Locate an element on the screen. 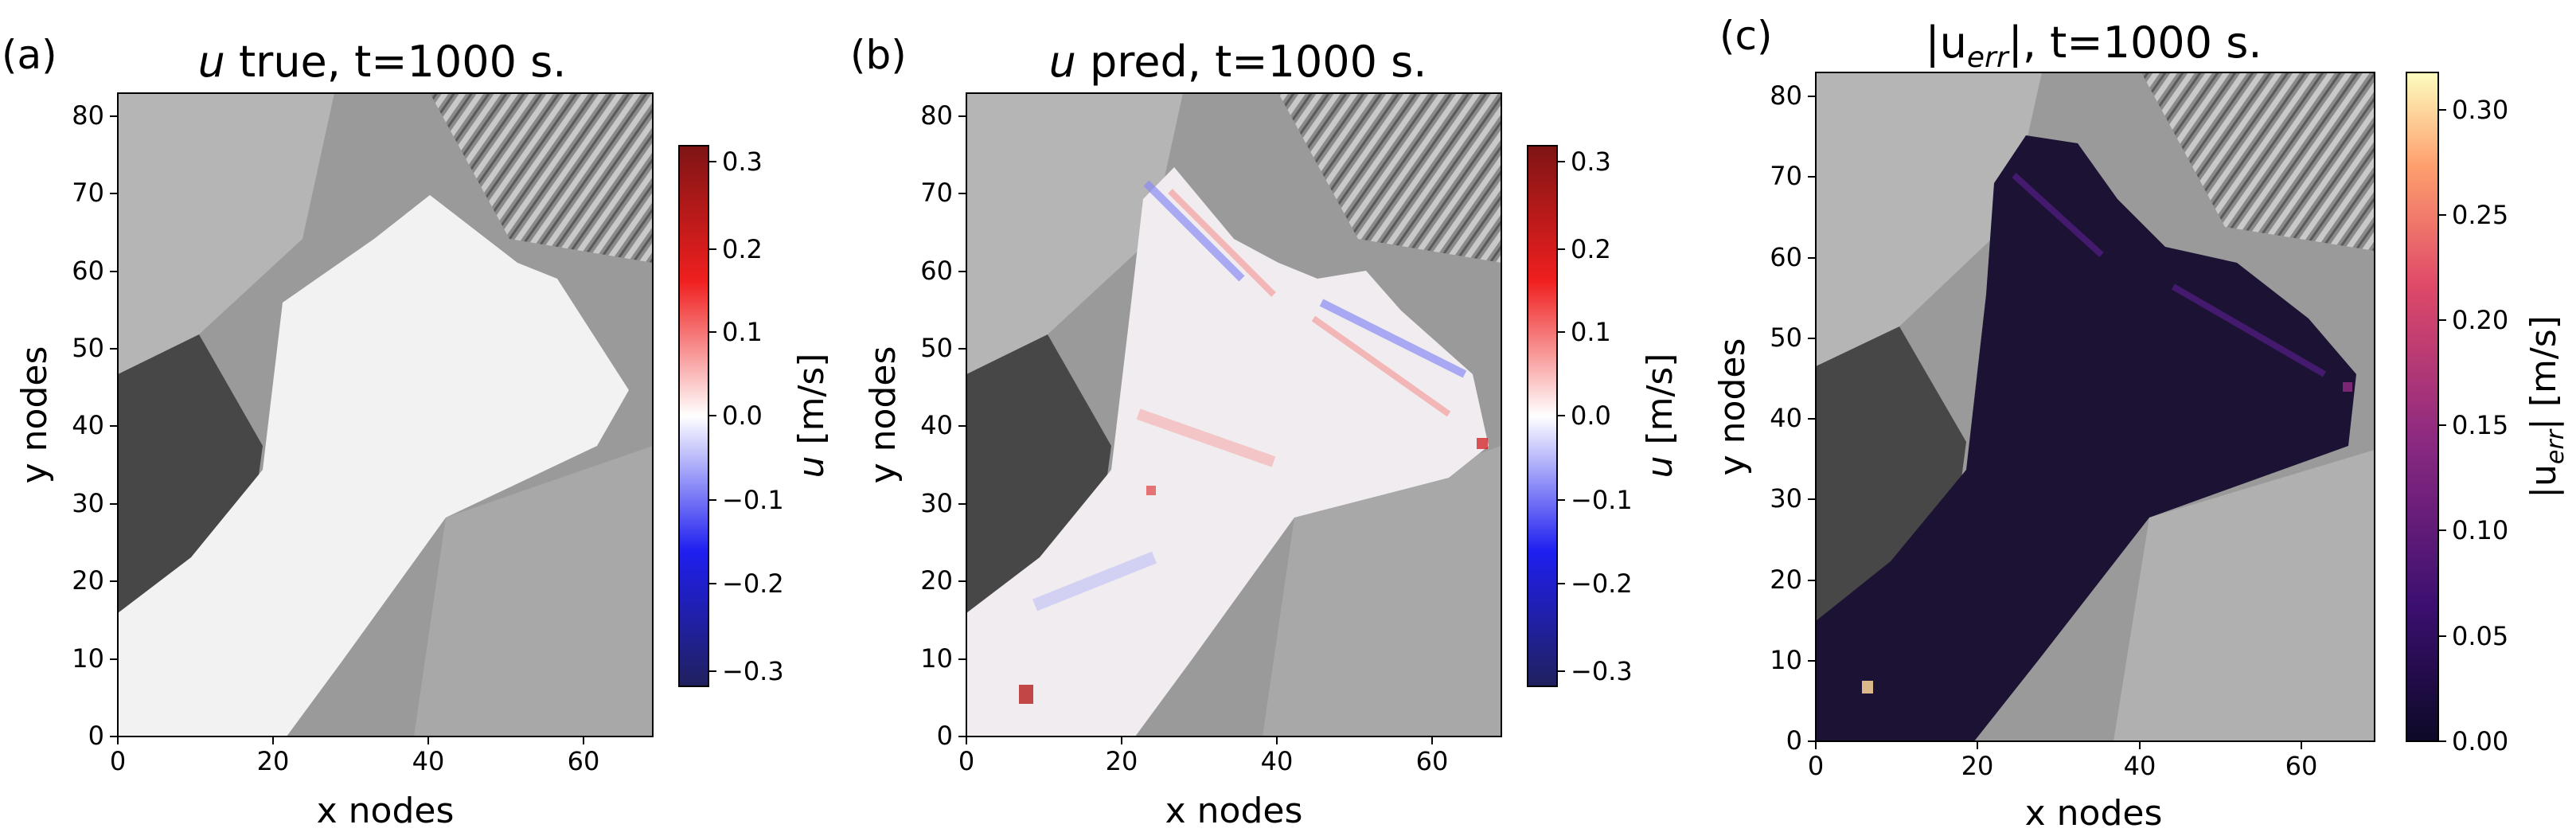 This screenshot has width=2576, height=840. cbar-tick: 0.15 is located at coordinates (2473, 425).